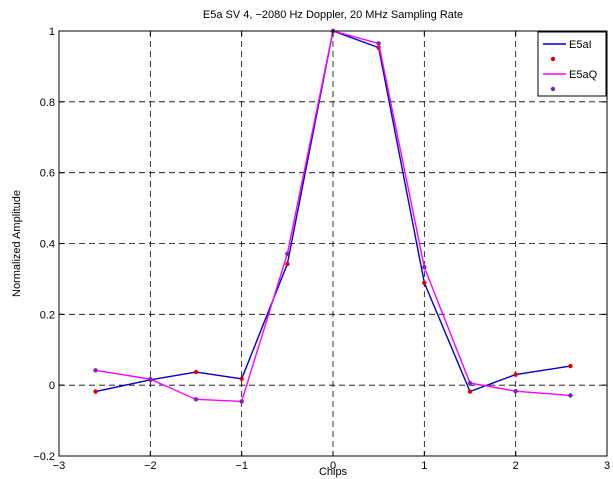 The width and height of the screenshot is (613, 479). I want to click on y-tick-label: 0, so click(52, 386).